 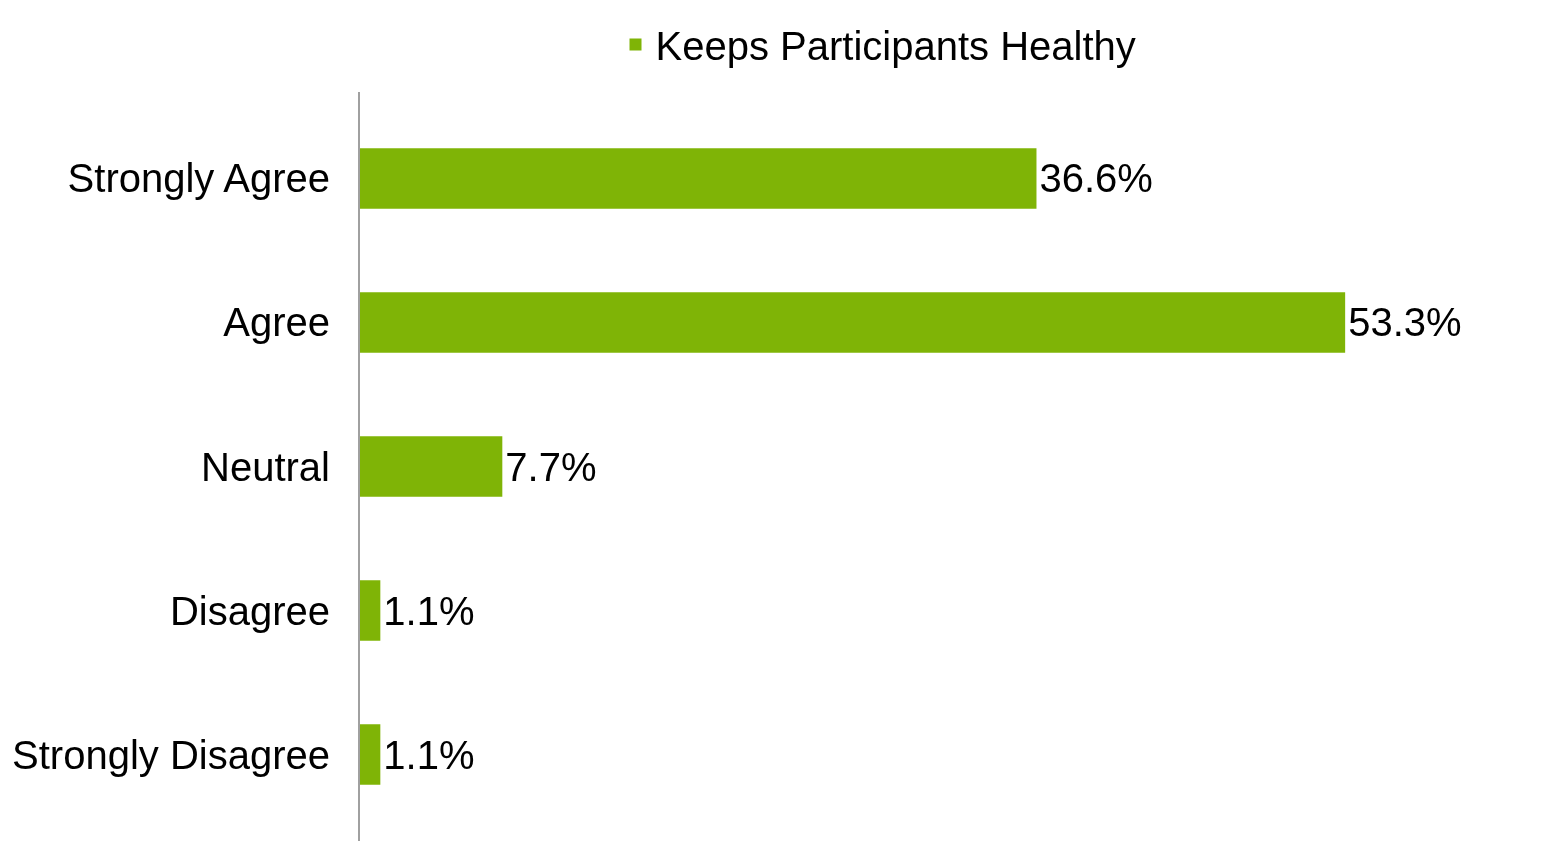 I want to click on data-label: 36.6%, so click(x=1096, y=178).